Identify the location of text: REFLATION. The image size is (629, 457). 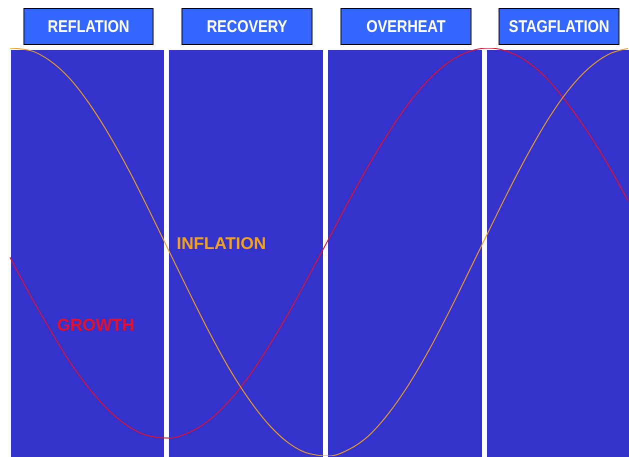
(88, 26).